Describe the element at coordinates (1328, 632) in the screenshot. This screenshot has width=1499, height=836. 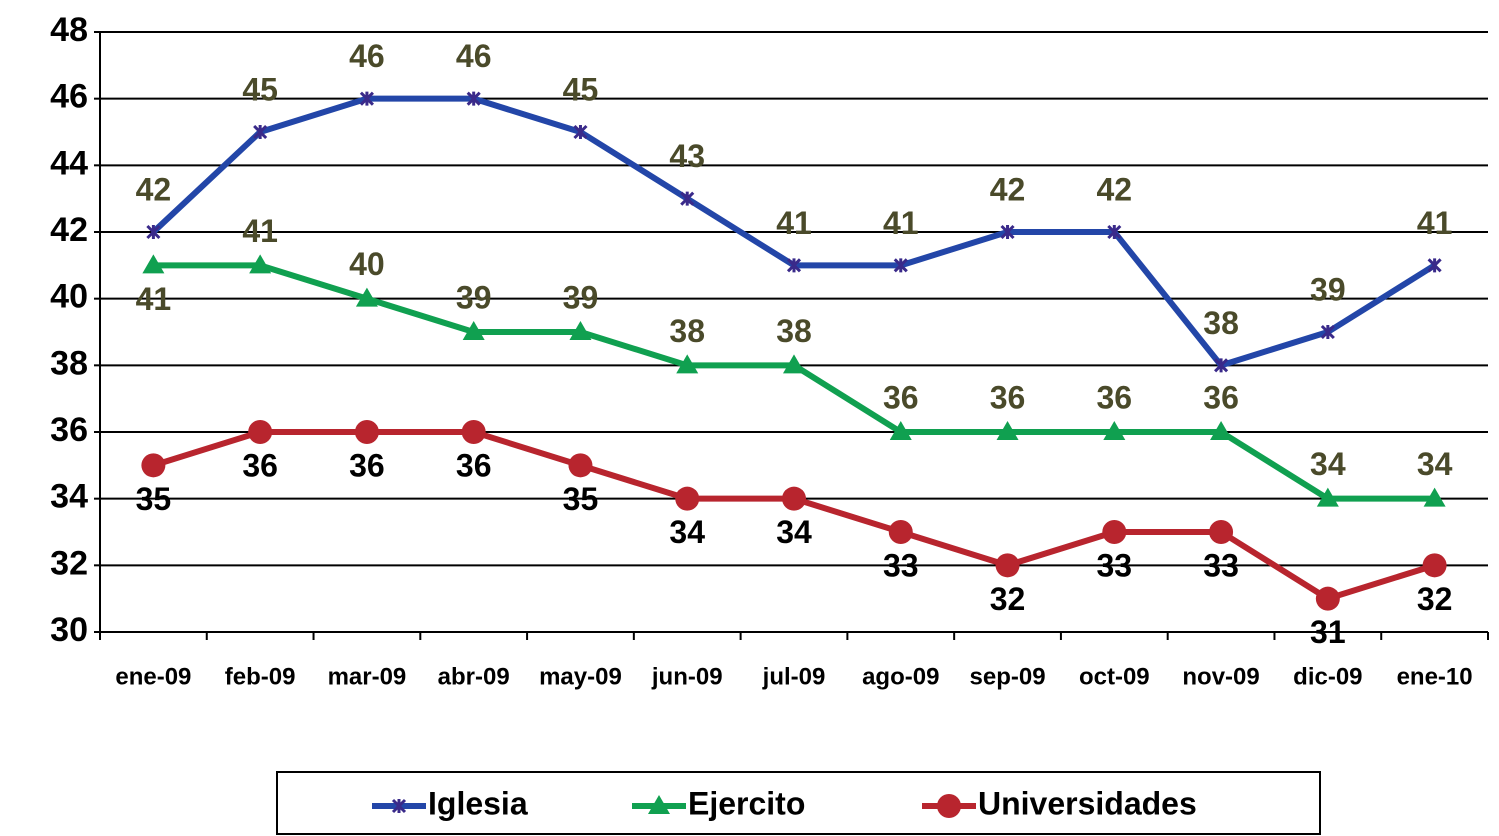
I see `data-label: 31` at that location.